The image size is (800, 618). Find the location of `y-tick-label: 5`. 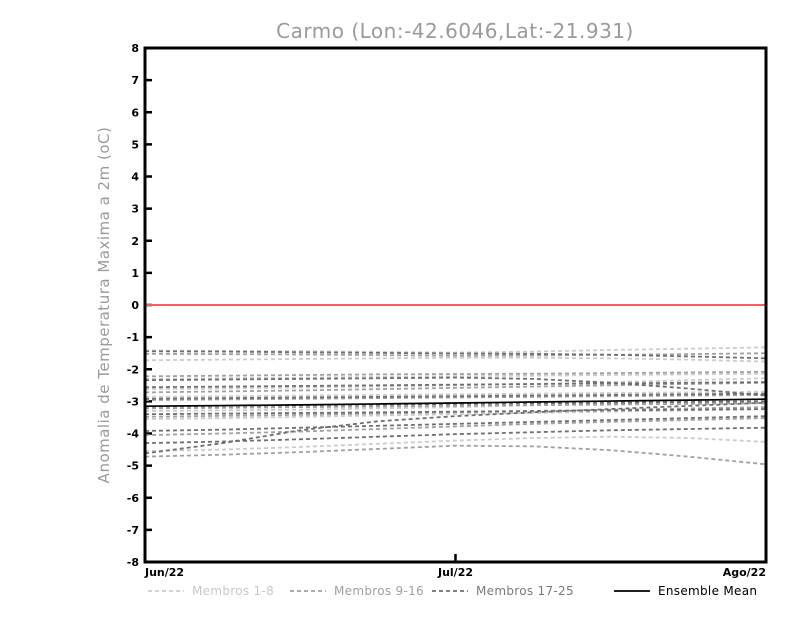

y-tick-label: 5 is located at coordinates (135, 144).